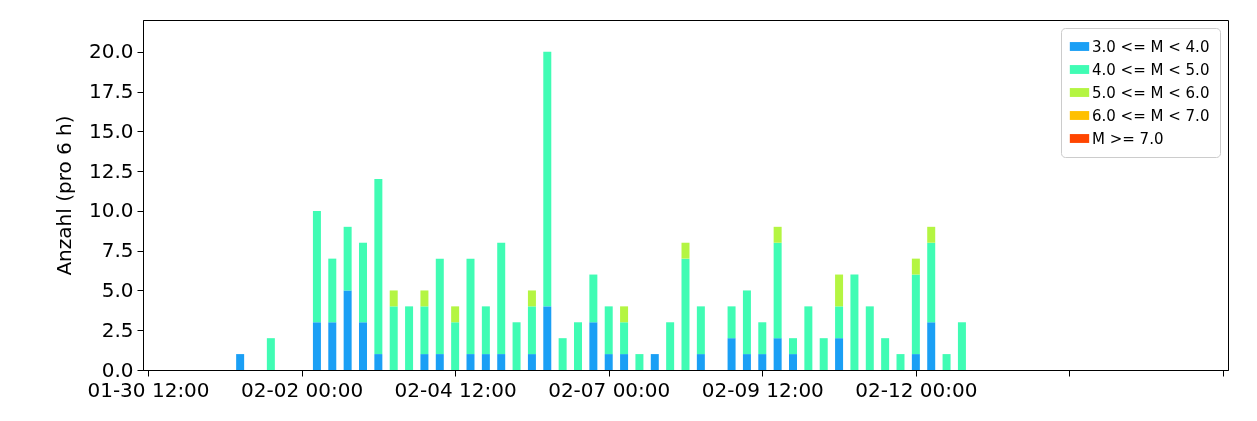 The width and height of the screenshot is (1257, 421). I want to click on y-tick-label: 2.5, so click(117, 329).